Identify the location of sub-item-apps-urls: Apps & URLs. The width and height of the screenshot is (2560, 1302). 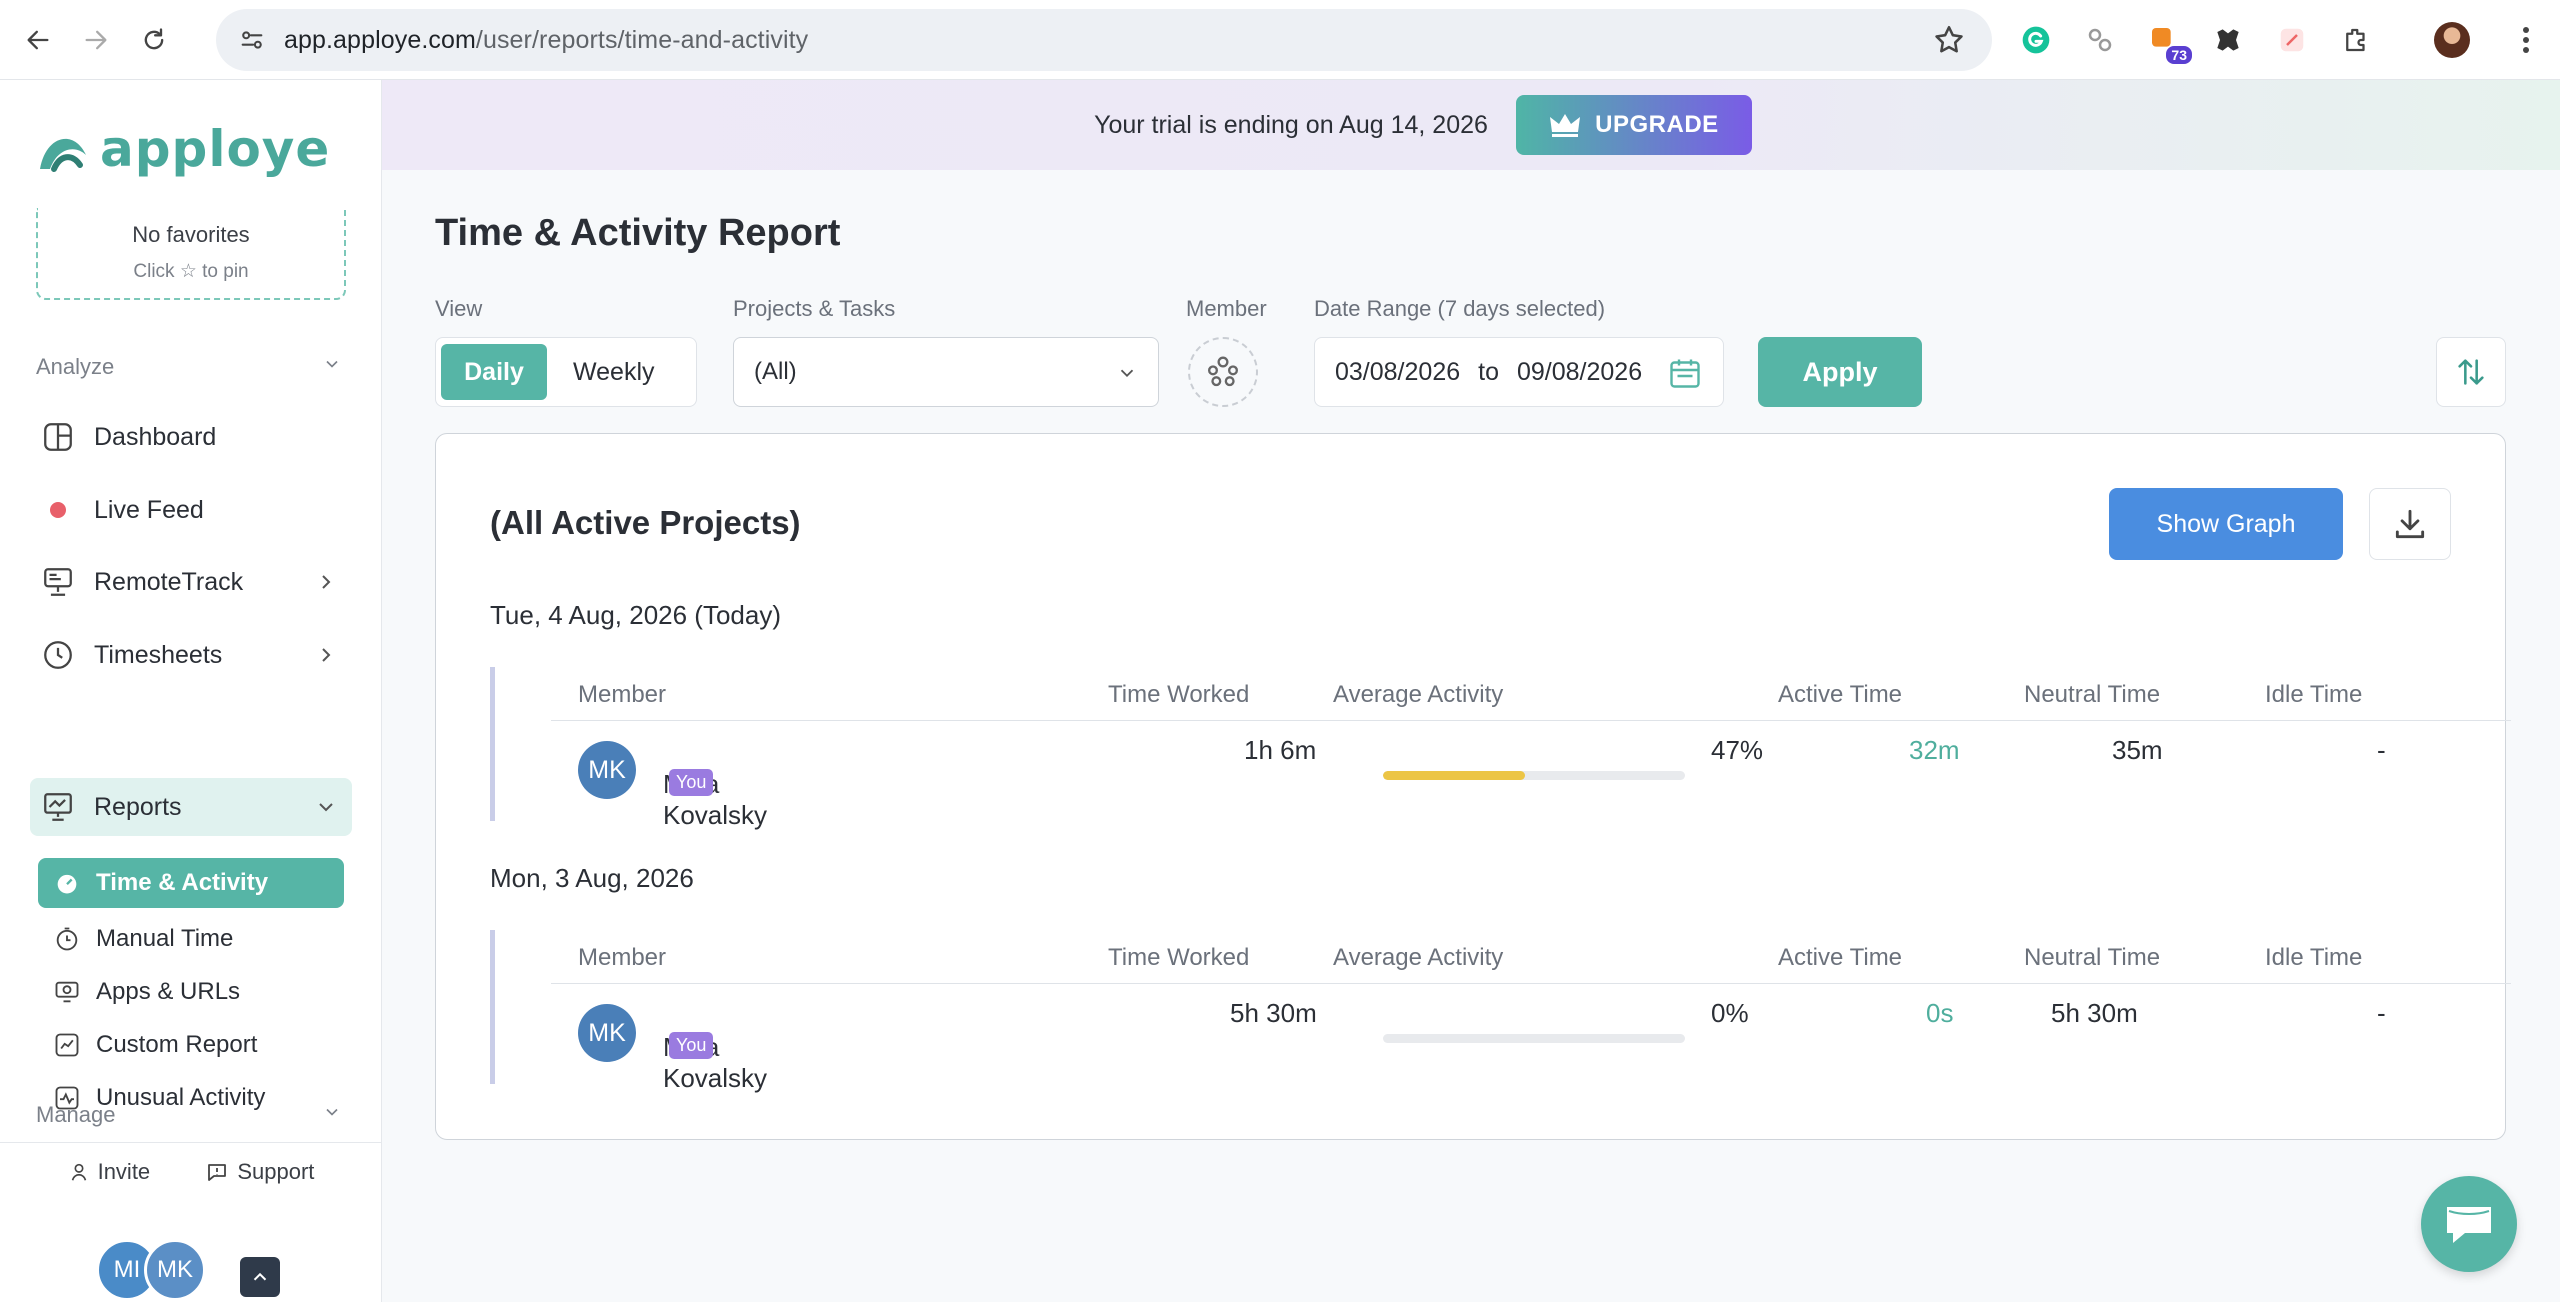
(191, 992).